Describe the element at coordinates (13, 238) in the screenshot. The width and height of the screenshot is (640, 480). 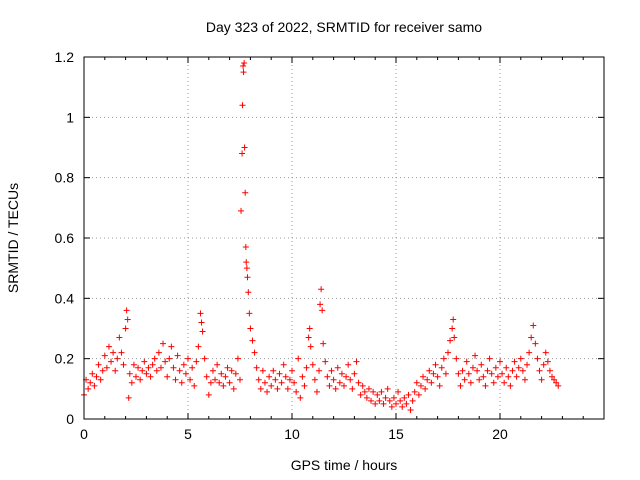
I see `y-axis-label: SRMTID / TECUs` at that location.